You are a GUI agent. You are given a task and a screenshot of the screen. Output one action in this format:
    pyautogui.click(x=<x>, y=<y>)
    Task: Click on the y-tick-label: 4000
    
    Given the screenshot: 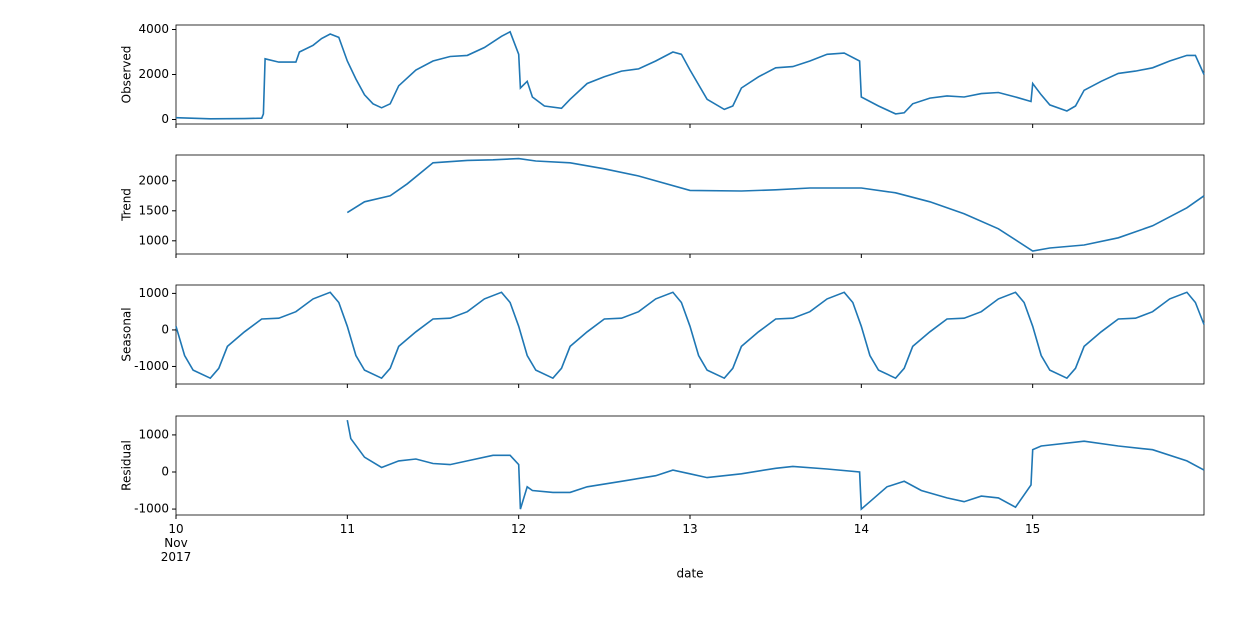 What is the action you would take?
    pyautogui.click(x=153, y=29)
    